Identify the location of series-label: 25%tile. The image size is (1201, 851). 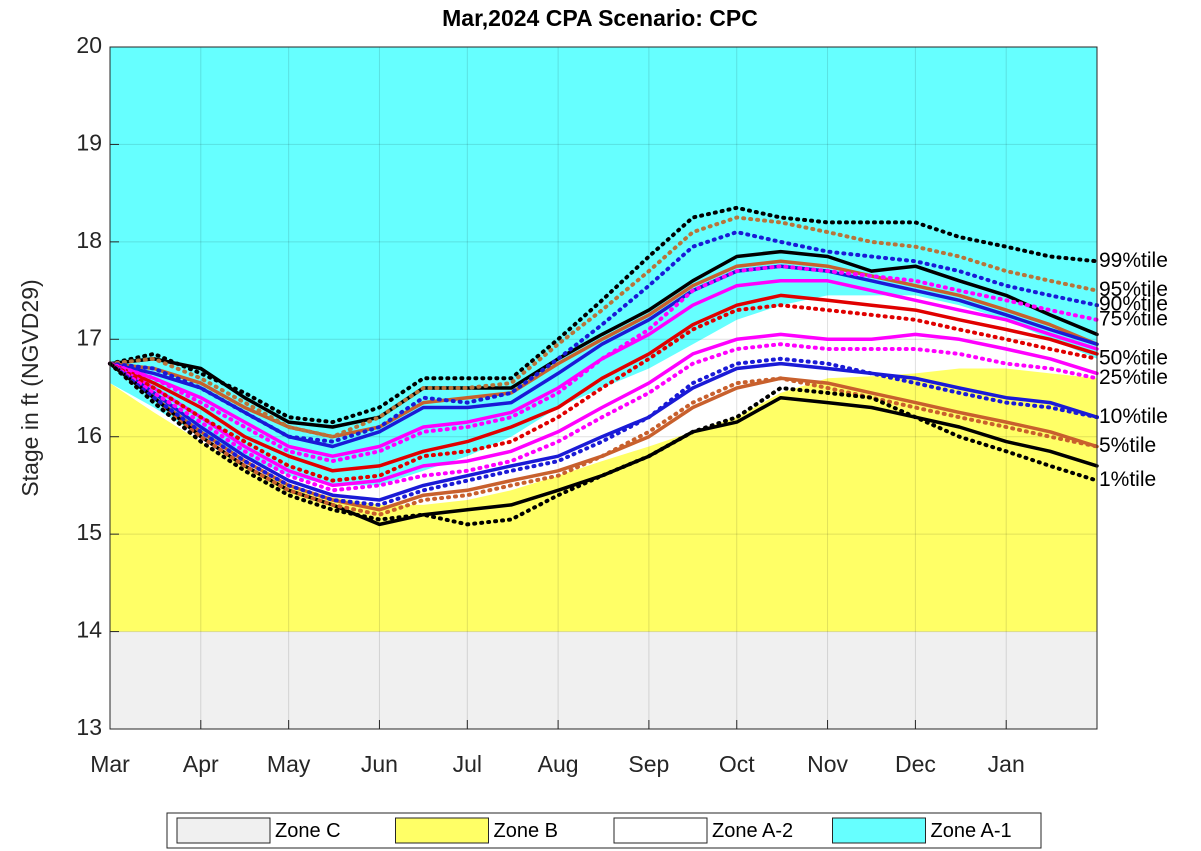
(1133, 377).